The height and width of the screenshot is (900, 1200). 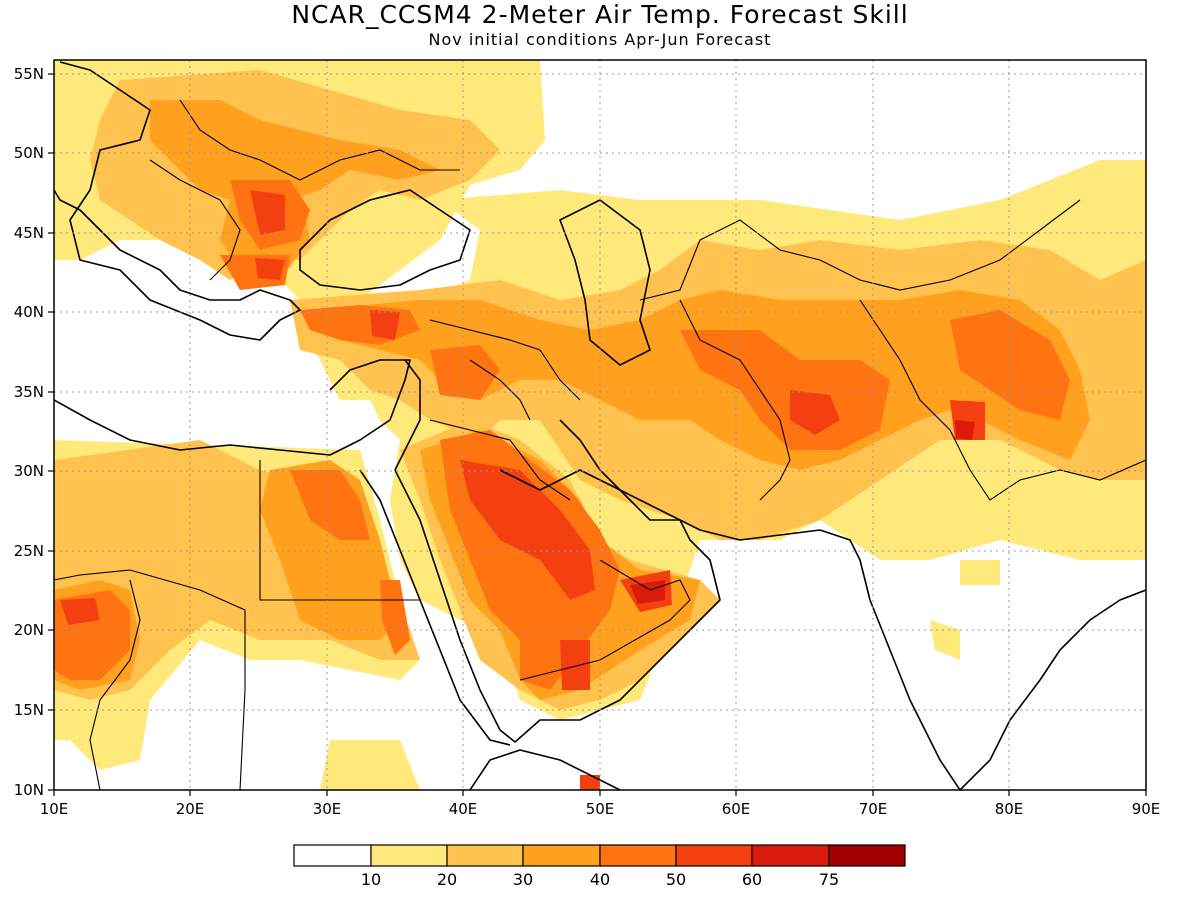 I want to click on lat-tick-label: 30N, so click(x=29, y=471).